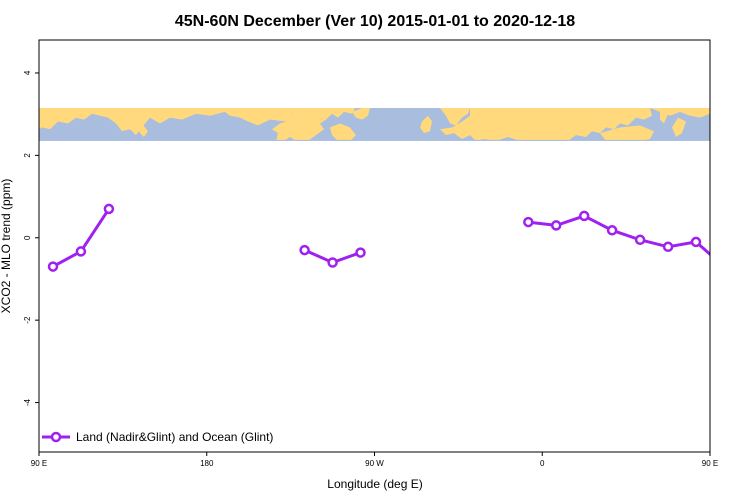 The image size is (750, 500). What do you see at coordinates (387, 237) in the screenshot?
I see `series-layer` at bounding box center [387, 237].